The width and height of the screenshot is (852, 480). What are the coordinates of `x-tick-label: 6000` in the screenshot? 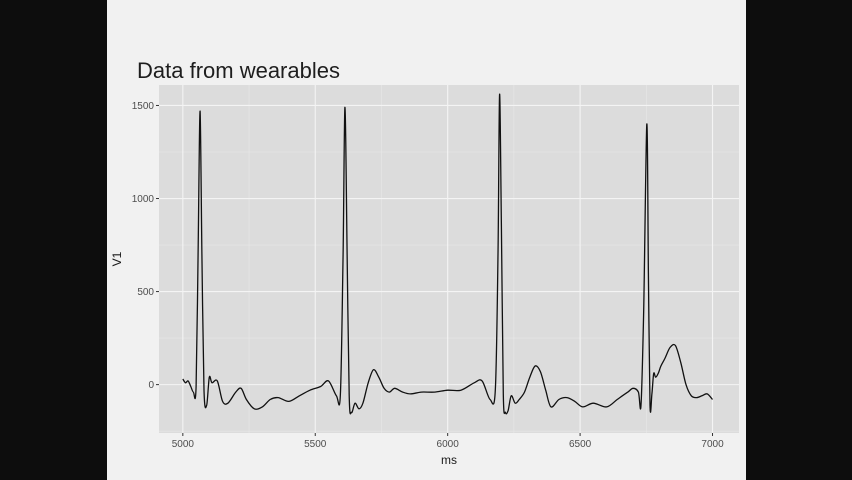 It's located at (448, 444).